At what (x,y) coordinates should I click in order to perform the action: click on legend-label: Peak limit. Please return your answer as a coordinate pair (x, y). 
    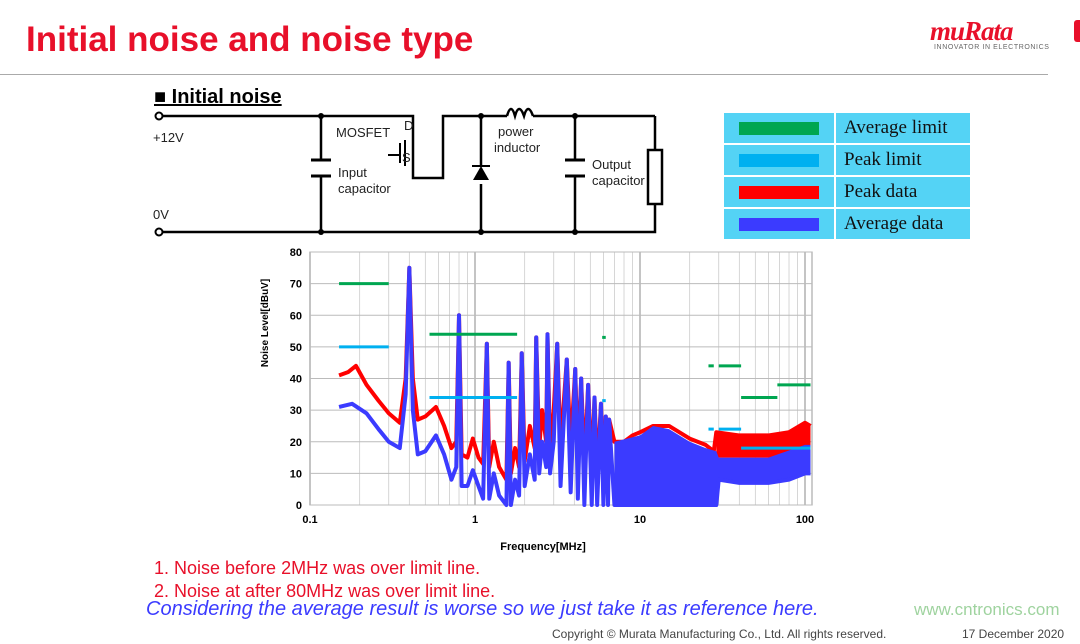
    Looking at the image, I should click on (883, 159).